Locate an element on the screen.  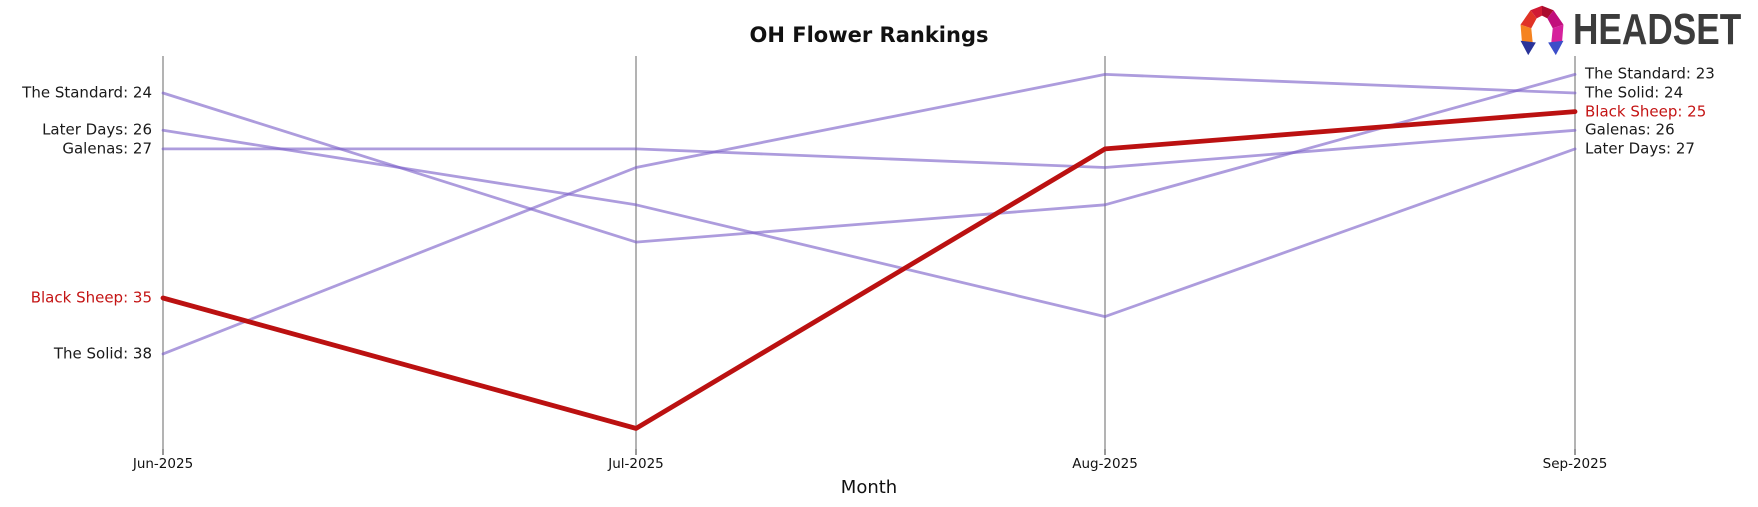
x-tick-label: Jul-2025 is located at coordinates (636, 464).